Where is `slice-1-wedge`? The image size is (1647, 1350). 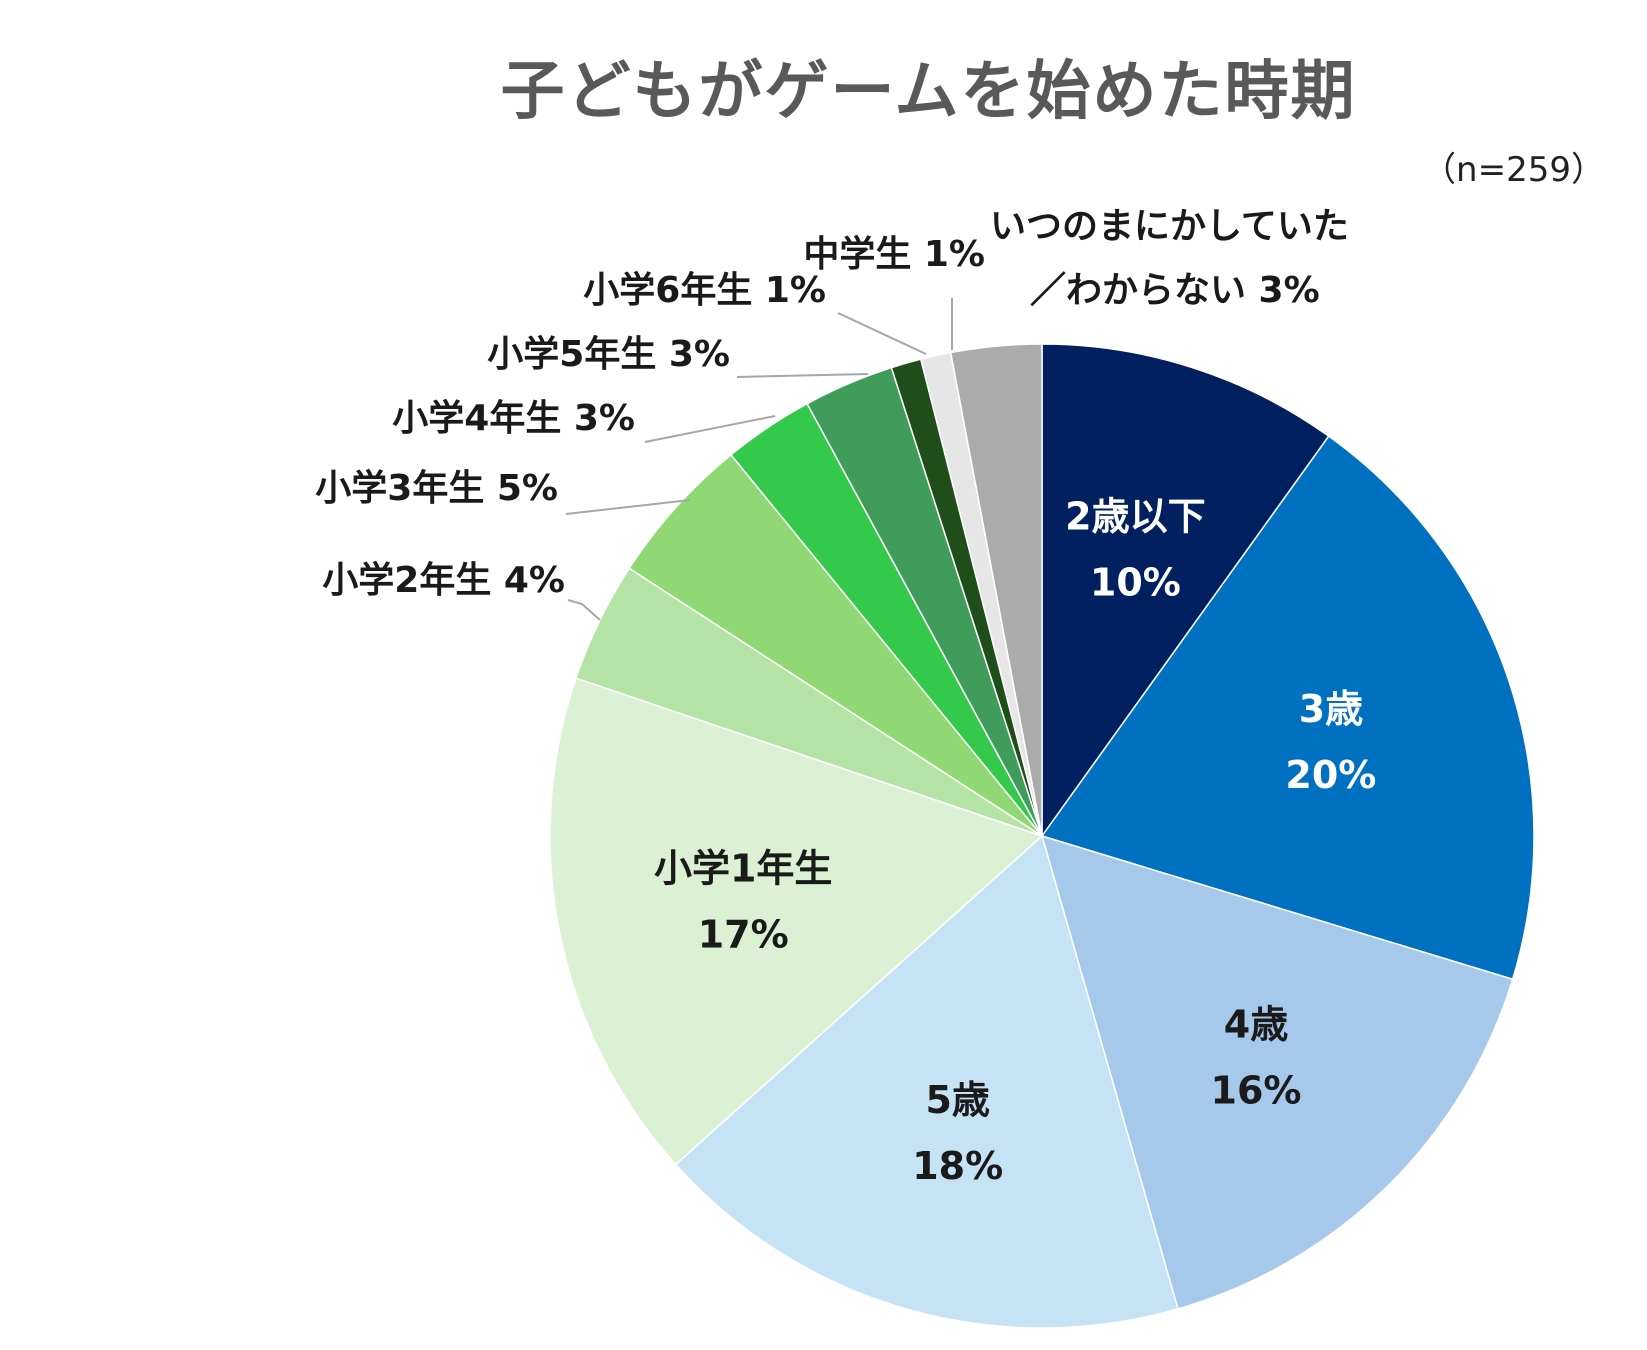
slice-1-wedge is located at coordinates (1185, 591).